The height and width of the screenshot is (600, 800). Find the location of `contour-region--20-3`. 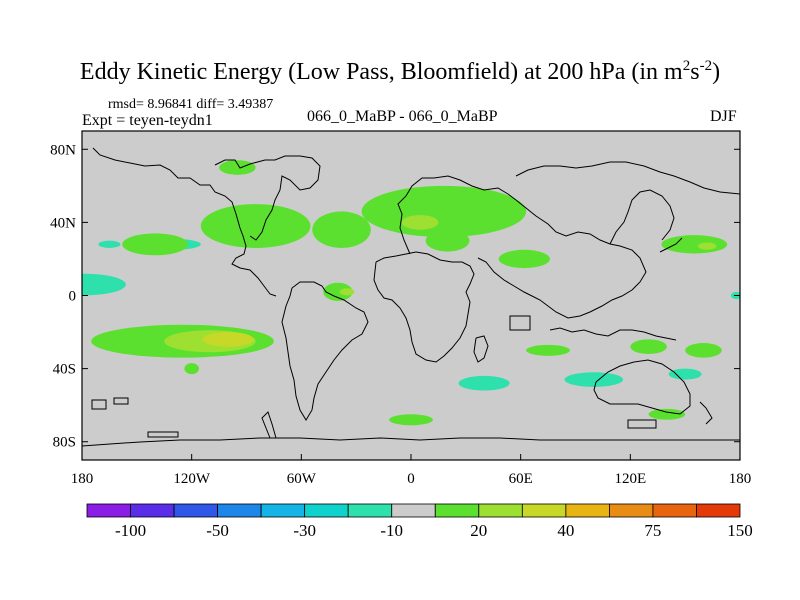

contour-region--20-3 is located at coordinates (484, 383).